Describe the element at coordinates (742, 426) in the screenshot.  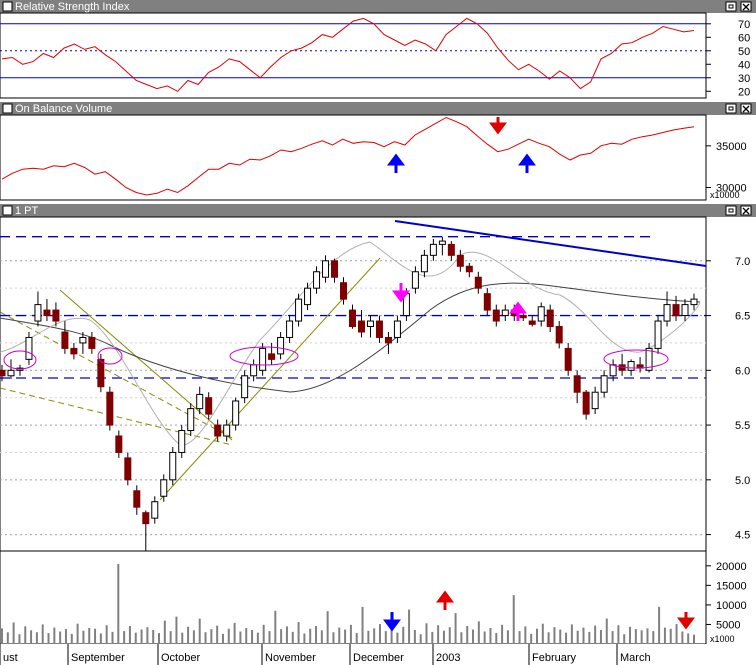
I see `price-tick-label: 5.5` at that location.